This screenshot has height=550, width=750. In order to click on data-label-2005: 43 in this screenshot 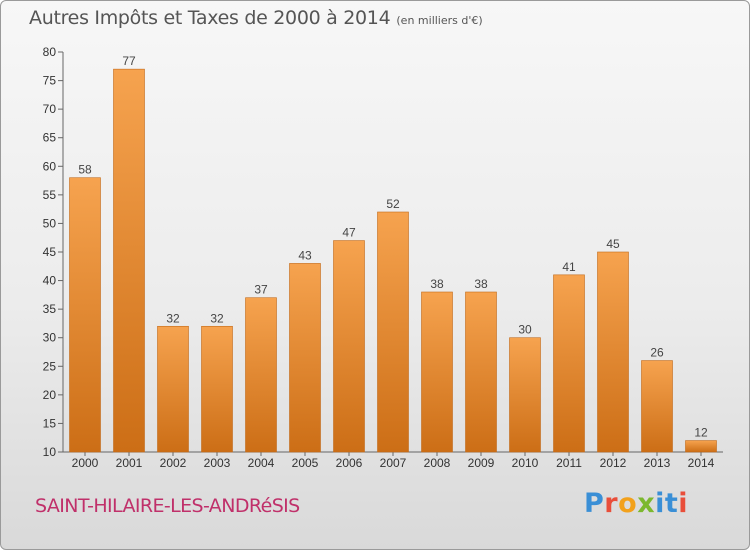, I will do `click(305, 255)`.